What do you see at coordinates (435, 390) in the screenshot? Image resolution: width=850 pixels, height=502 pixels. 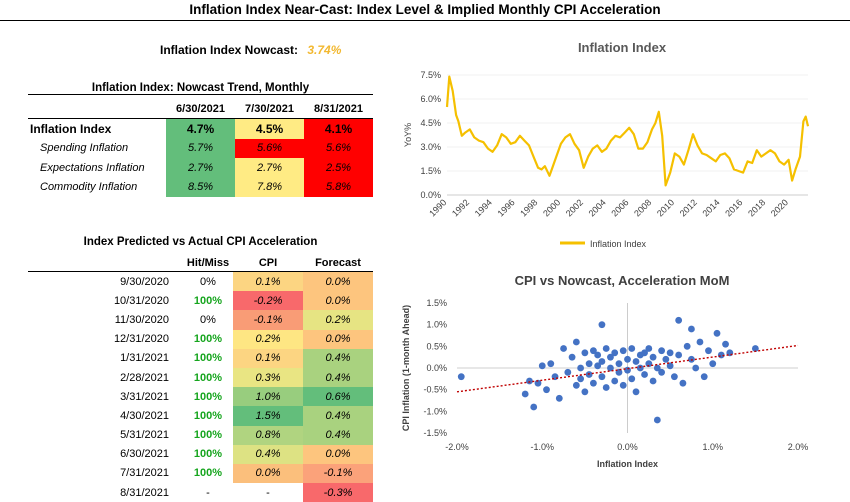 I see `y-tick-label: -0.5%` at bounding box center [435, 390].